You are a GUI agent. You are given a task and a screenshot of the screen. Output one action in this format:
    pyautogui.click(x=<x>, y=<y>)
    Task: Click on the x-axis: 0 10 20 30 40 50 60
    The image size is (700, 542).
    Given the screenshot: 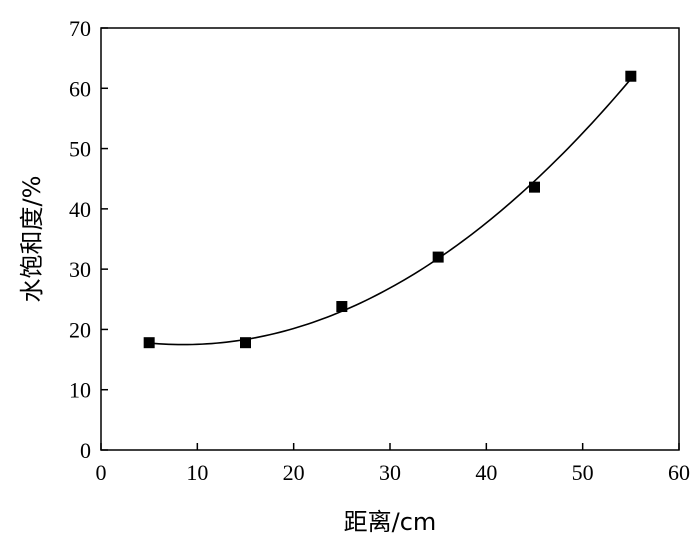 What is the action you would take?
    pyautogui.click(x=393, y=464)
    